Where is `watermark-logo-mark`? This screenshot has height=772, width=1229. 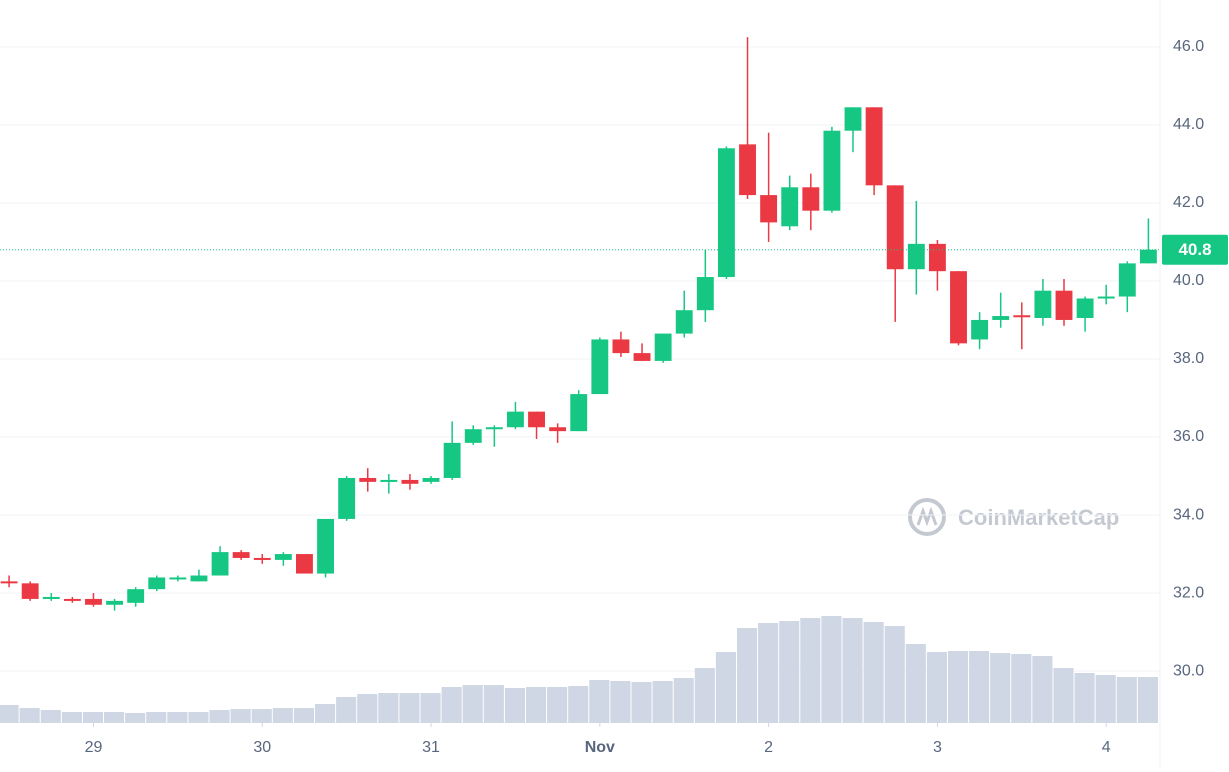
watermark-logo-mark is located at coordinates (927, 516).